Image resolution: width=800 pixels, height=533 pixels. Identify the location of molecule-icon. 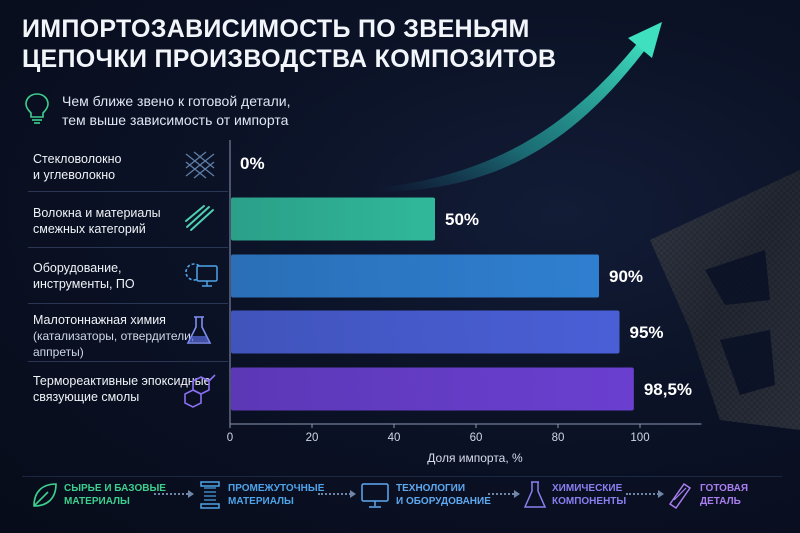
(200, 391).